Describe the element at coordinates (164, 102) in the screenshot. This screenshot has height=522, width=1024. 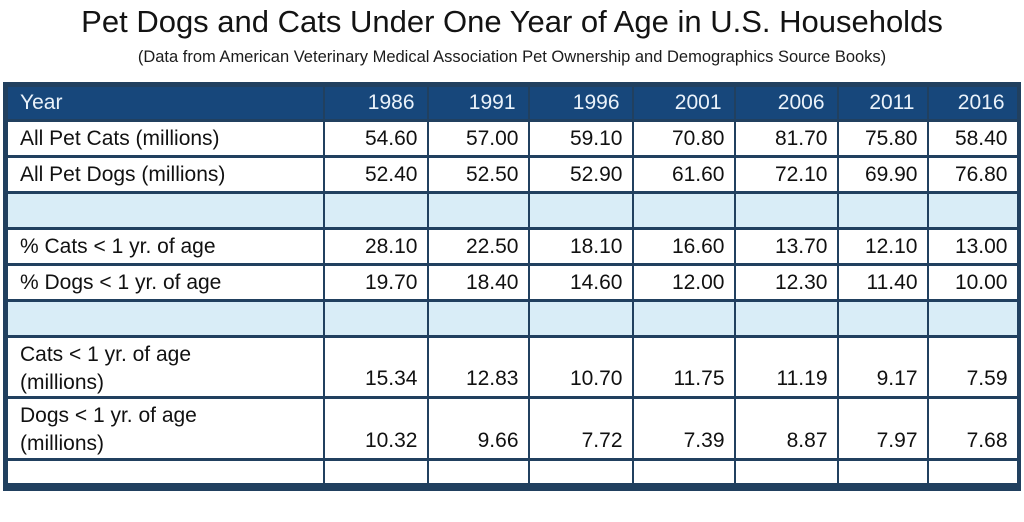
I see `year-row-header: Year` at that location.